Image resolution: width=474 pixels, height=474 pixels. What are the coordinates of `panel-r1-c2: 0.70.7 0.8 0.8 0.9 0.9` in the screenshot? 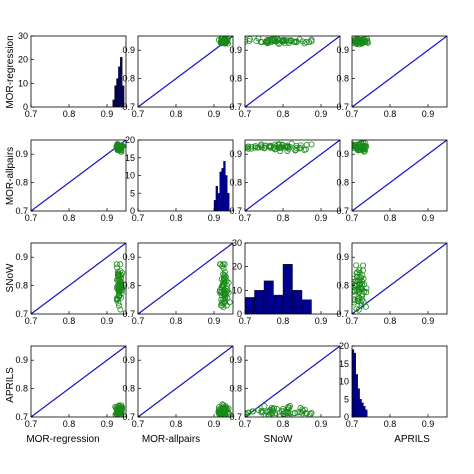 It's located at (178, 77).